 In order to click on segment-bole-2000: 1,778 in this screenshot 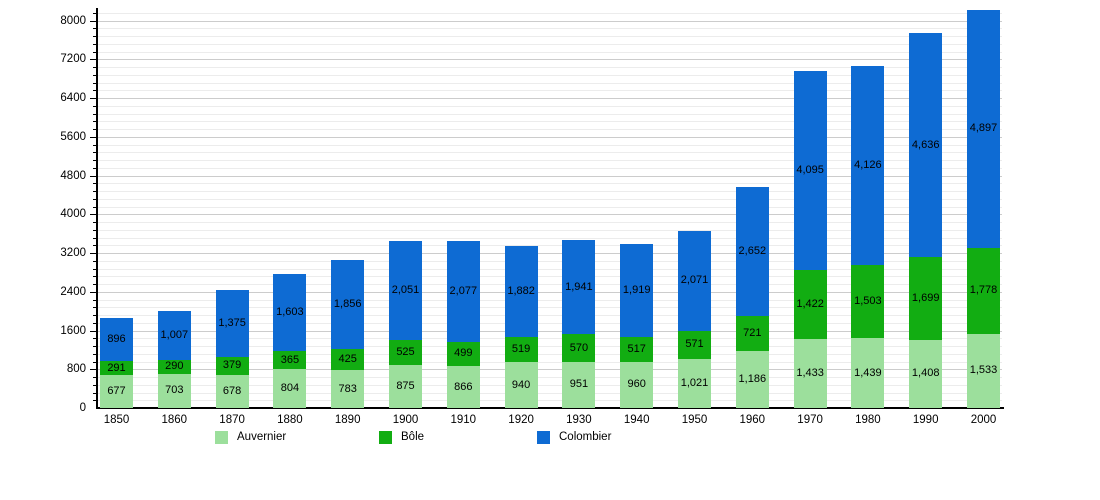, I will do `click(983, 290)`.